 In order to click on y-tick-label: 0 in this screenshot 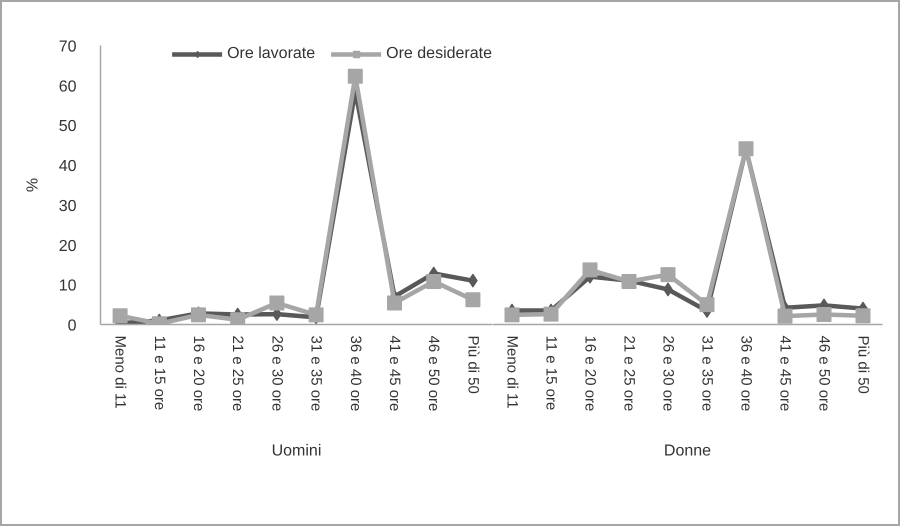, I will do `click(72, 326)`.